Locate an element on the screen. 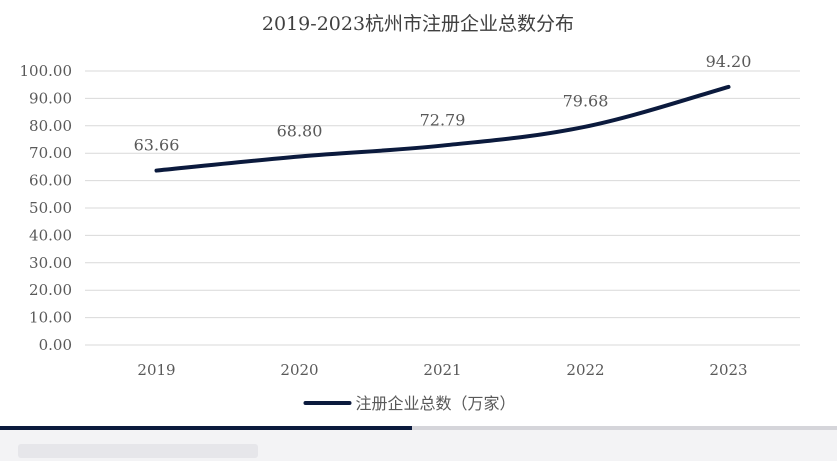 The height and width of the screenshot is (465, 837). y-tick-label: 20.00 is located at coordinates (50, 290).